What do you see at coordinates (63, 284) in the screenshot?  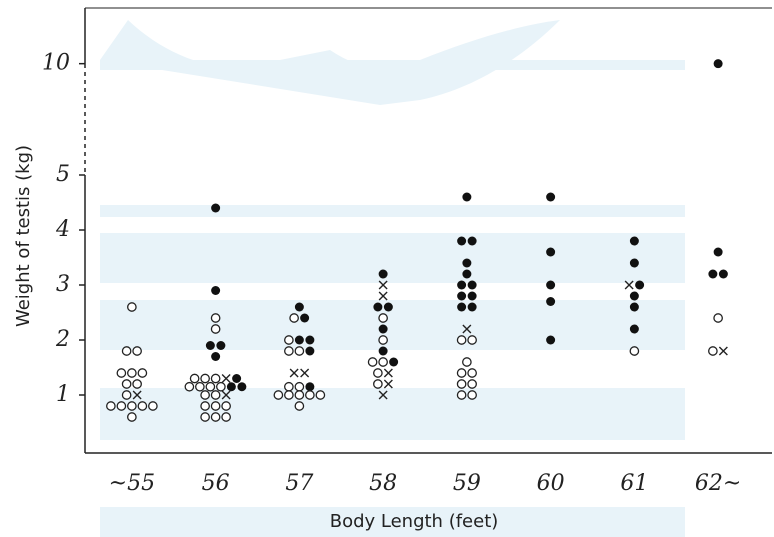 I see `y-tick-label: 3` at bounding box center [63, 284].